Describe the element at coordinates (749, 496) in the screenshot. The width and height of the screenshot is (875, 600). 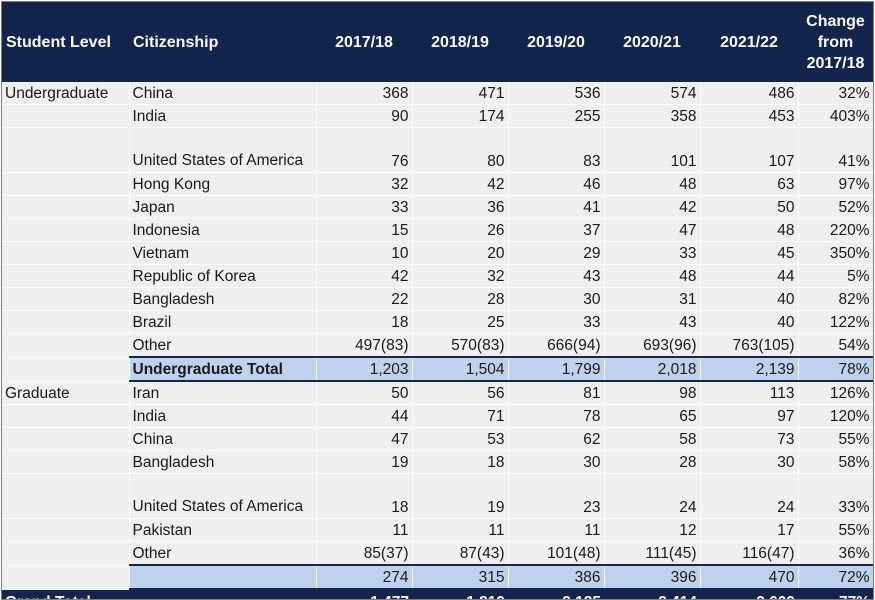
I see `value-cell: 24` at that location.